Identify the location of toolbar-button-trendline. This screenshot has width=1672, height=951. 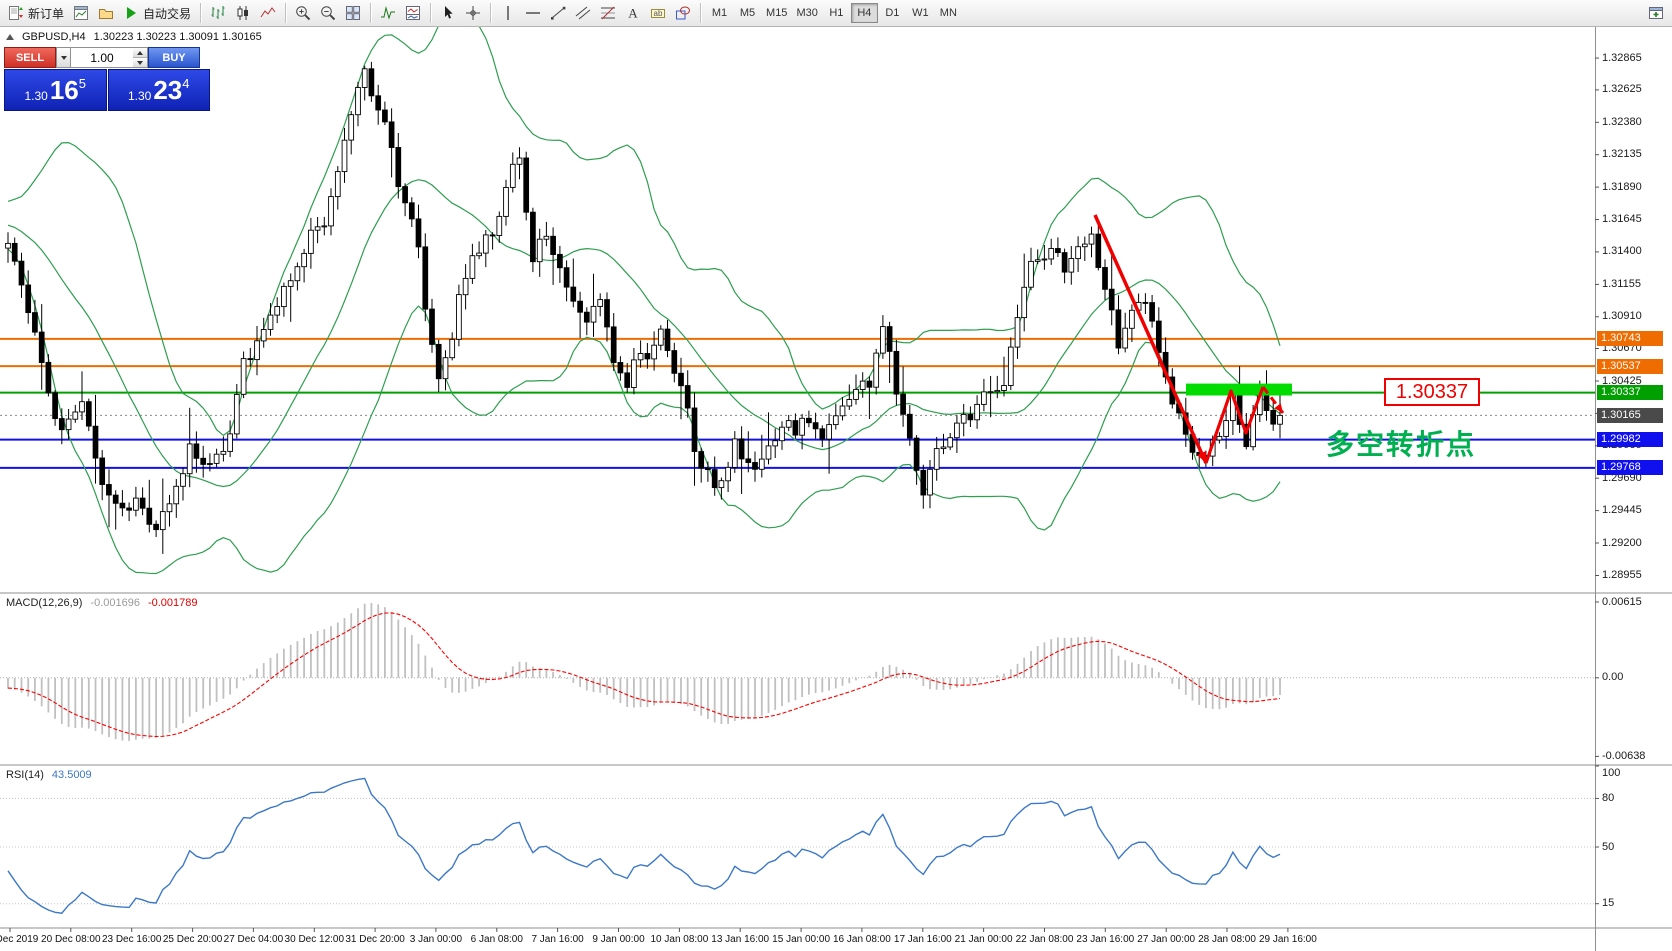
(558, 13).